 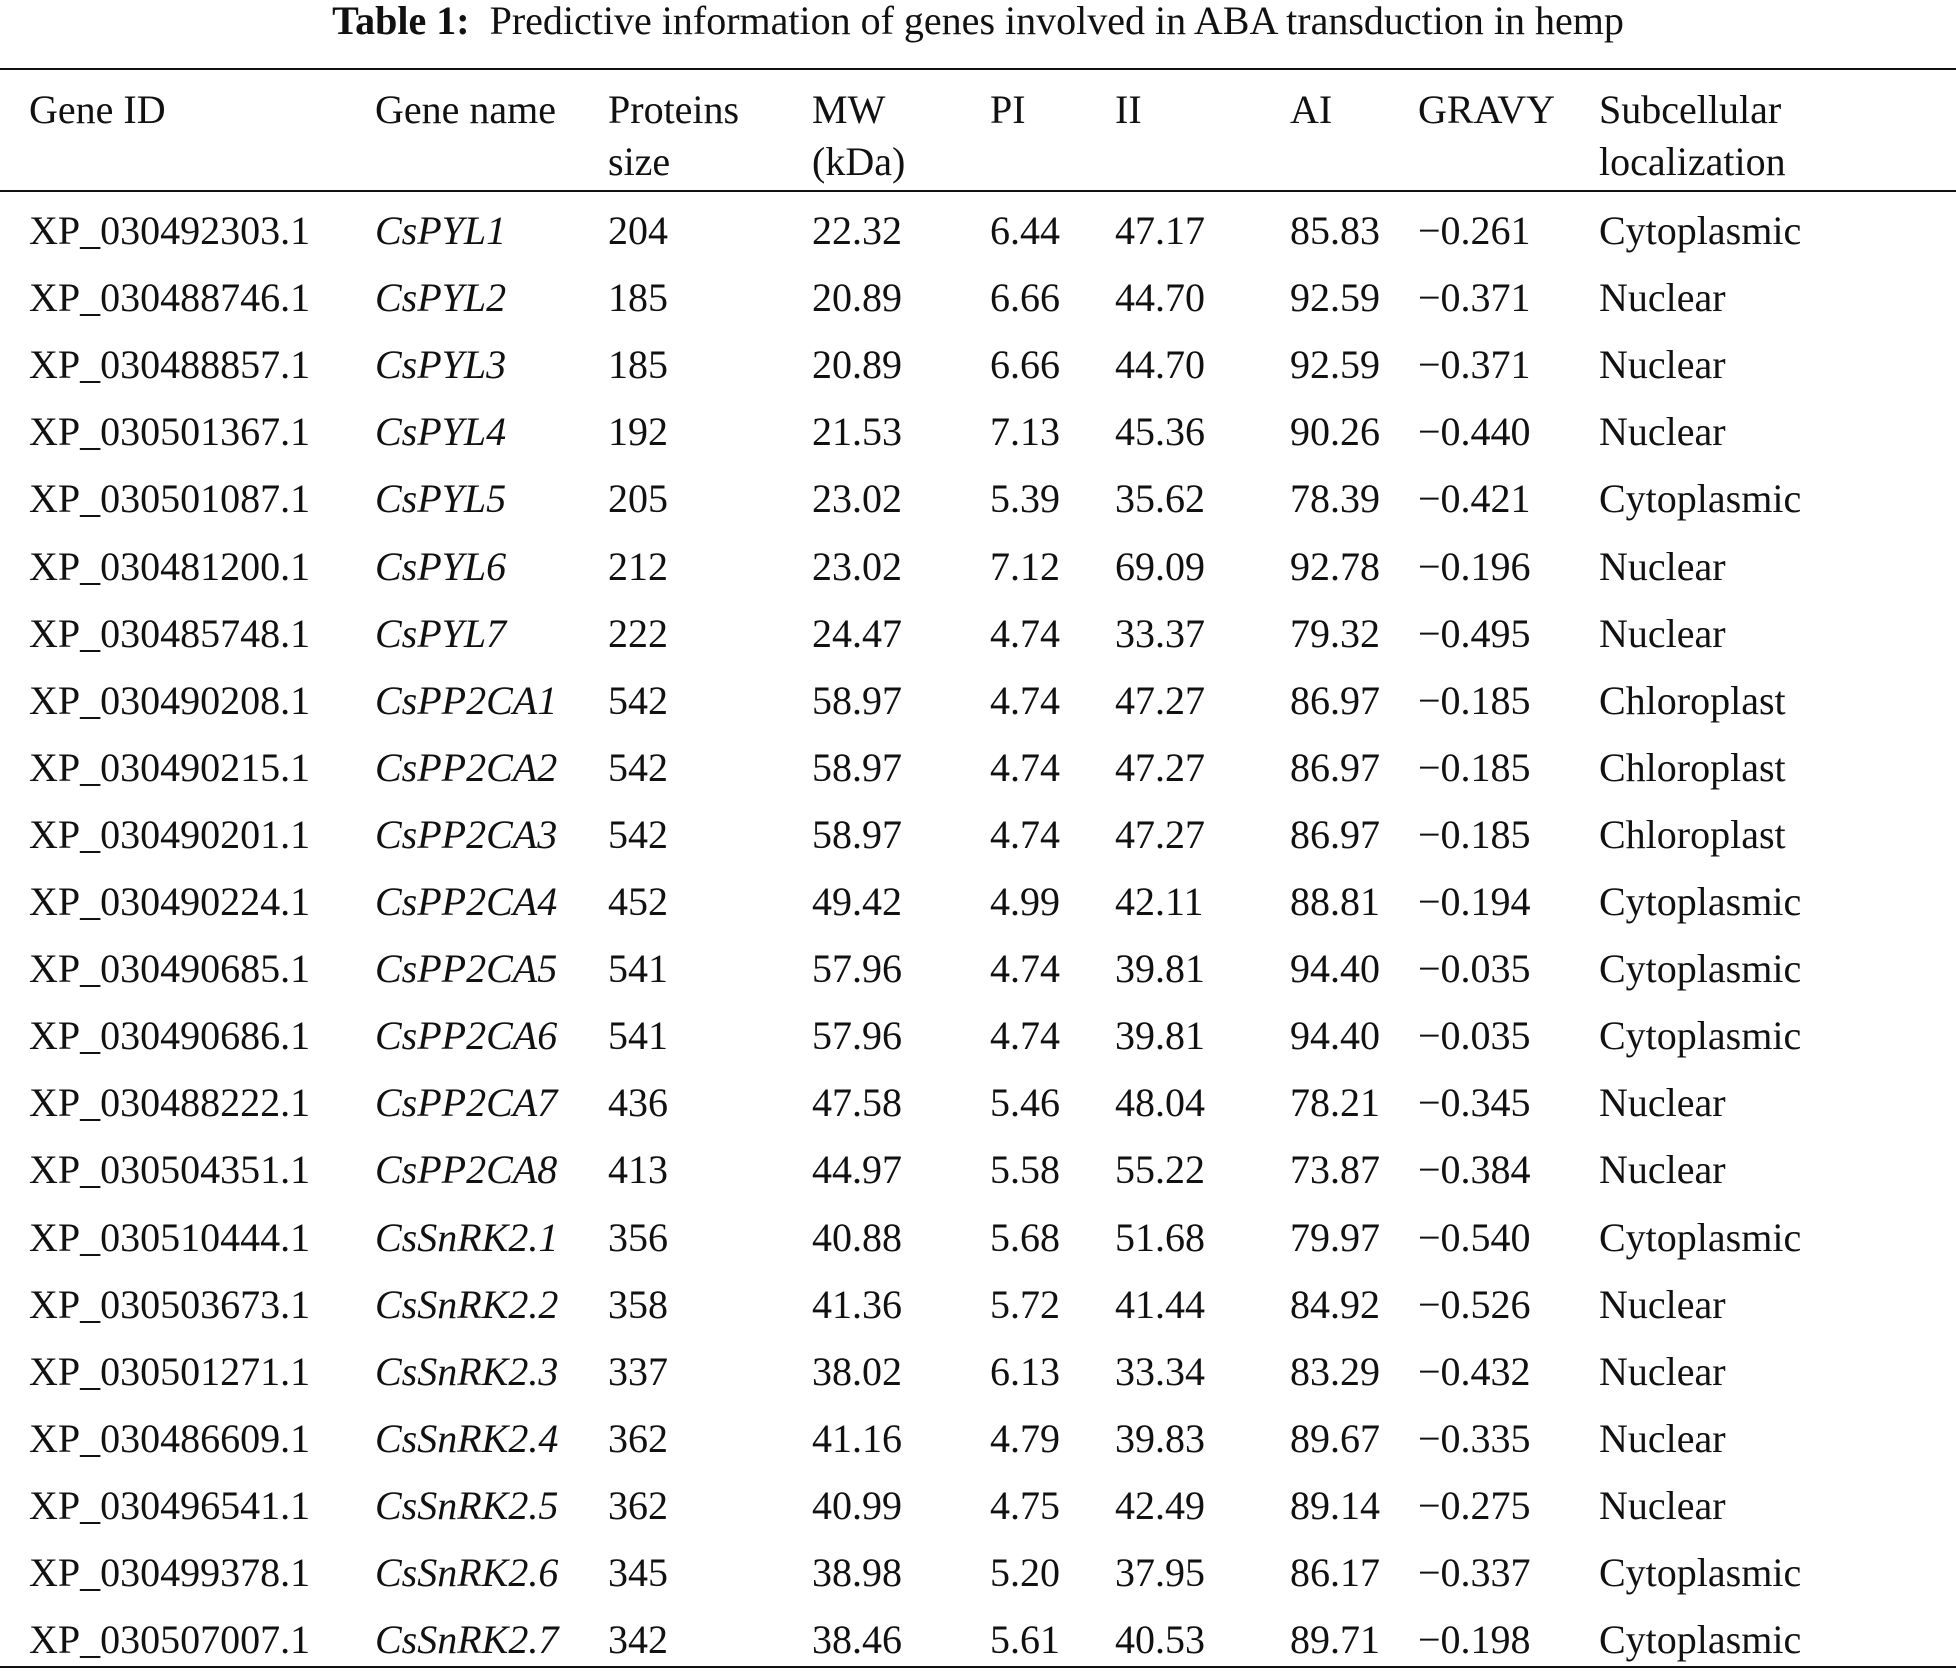 I want to click on table-cell: −0.275, so click(x=1474, y=1505).